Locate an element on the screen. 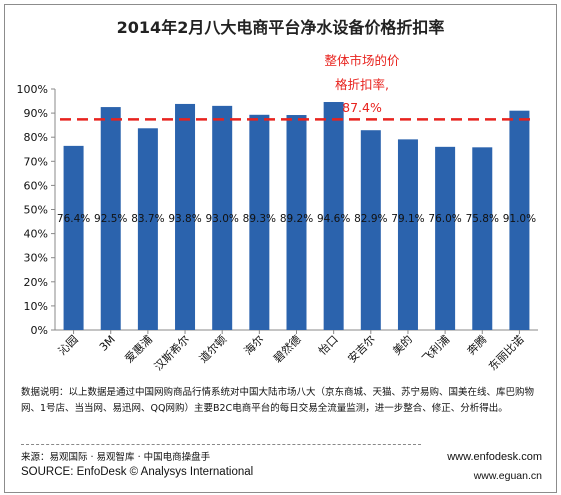 The width and height of the screenshot is (561, 495). data-label: 79.1% is located at coordinates (407, 219).